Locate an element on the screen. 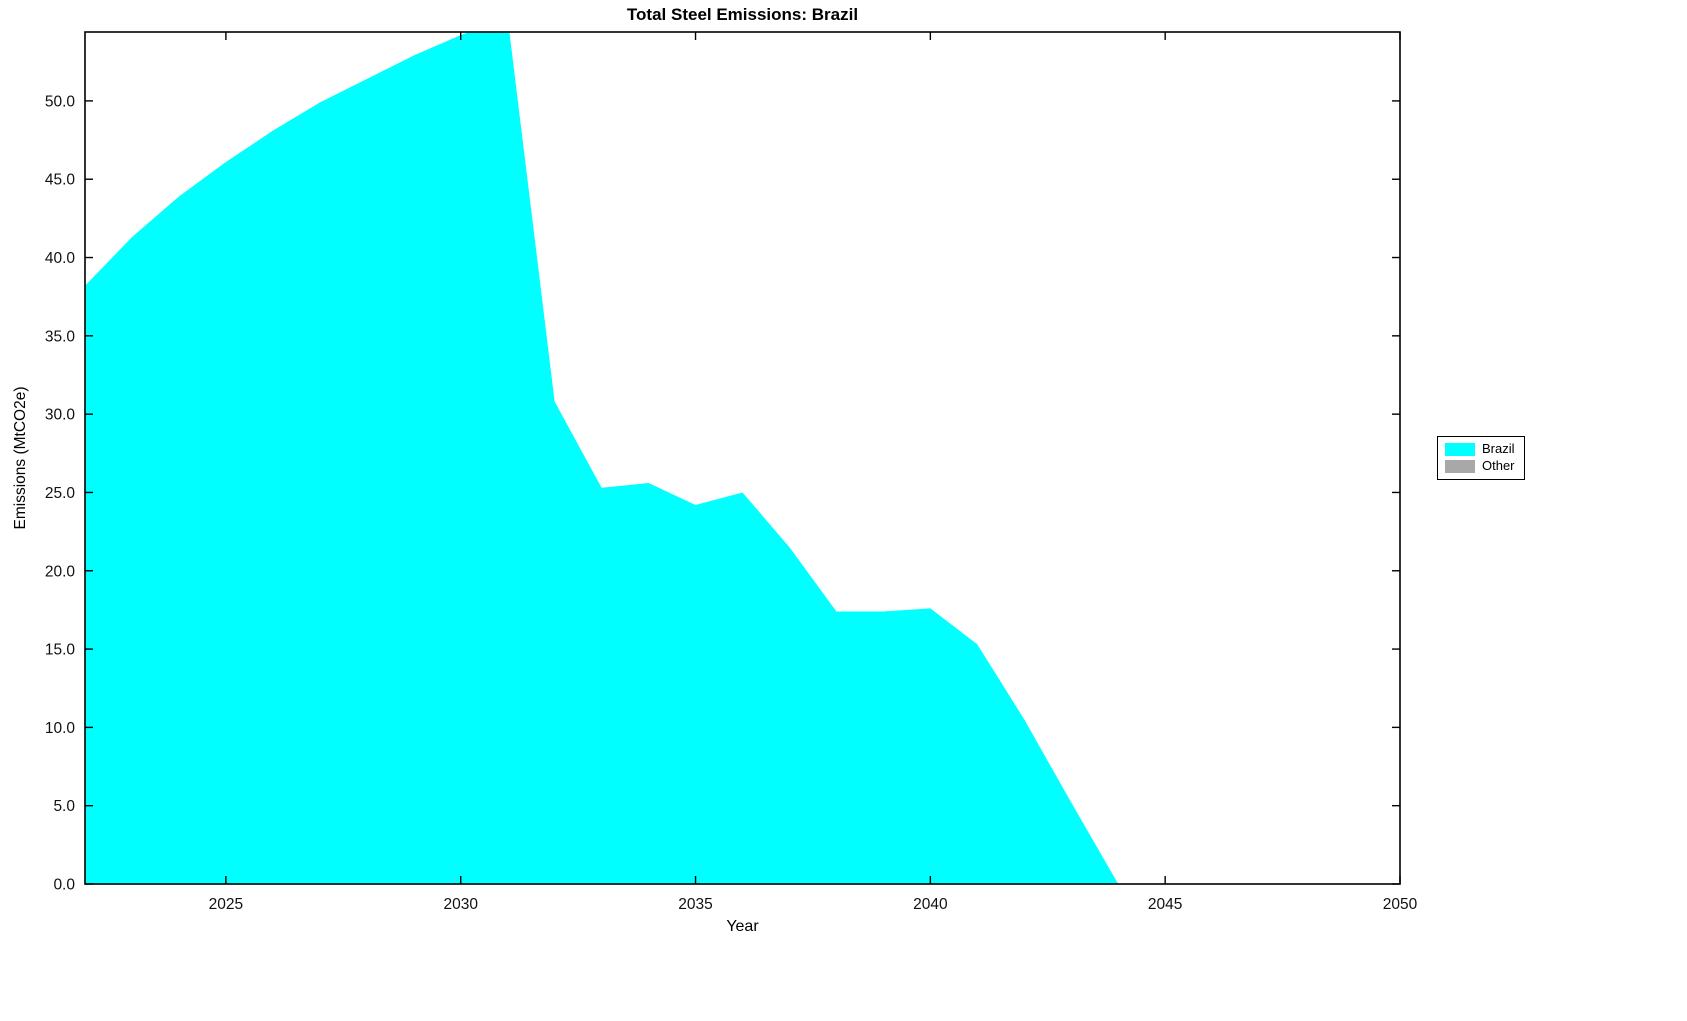 Image resolution: width=1687 pixels, height=1021 pixels. y-tick-label: 15.0 is located at coordinates (60, 650).